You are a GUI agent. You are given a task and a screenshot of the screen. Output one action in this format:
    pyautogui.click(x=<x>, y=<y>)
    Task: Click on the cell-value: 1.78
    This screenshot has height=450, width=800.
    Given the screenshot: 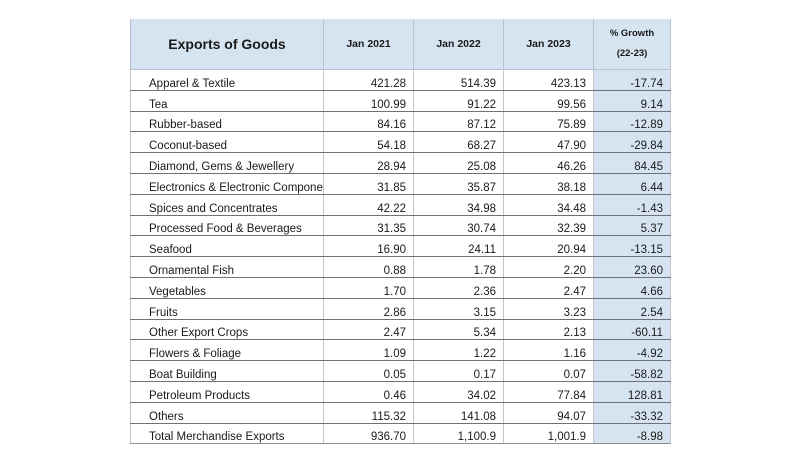 What is the action you would take?
    pyautogui.click(x=458, y=267)
    